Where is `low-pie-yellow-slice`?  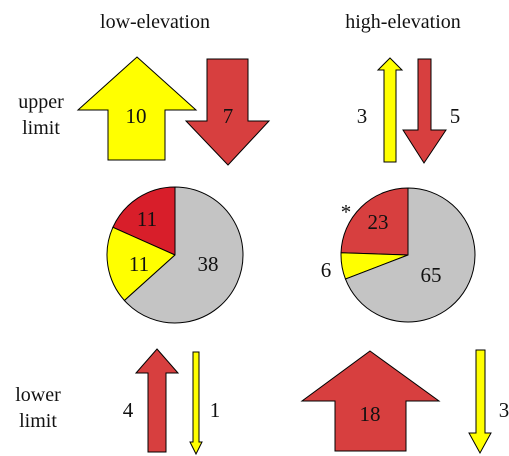 low-pie-yellow-slice is located at coordinates (141, 264).